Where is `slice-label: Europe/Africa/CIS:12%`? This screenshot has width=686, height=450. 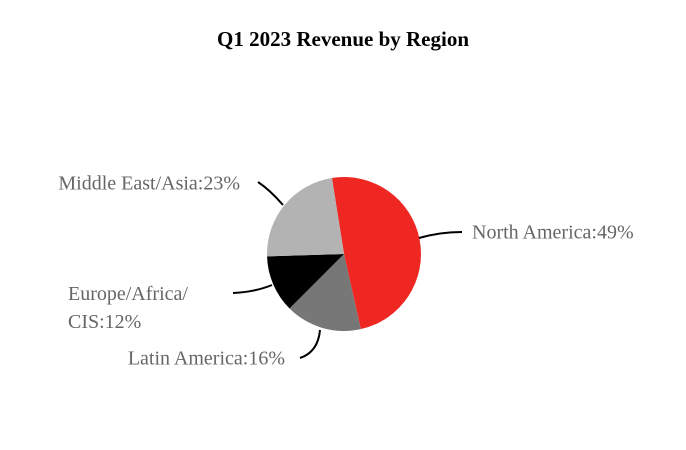
slice-label: Europe/Africa/CIS:12% is located at coordinates (128, 308).